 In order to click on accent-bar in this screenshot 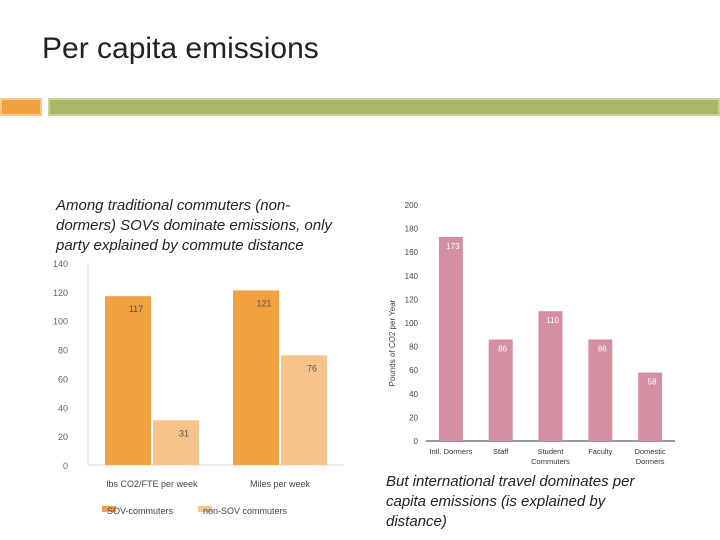, I will do `click(384, 107)`.